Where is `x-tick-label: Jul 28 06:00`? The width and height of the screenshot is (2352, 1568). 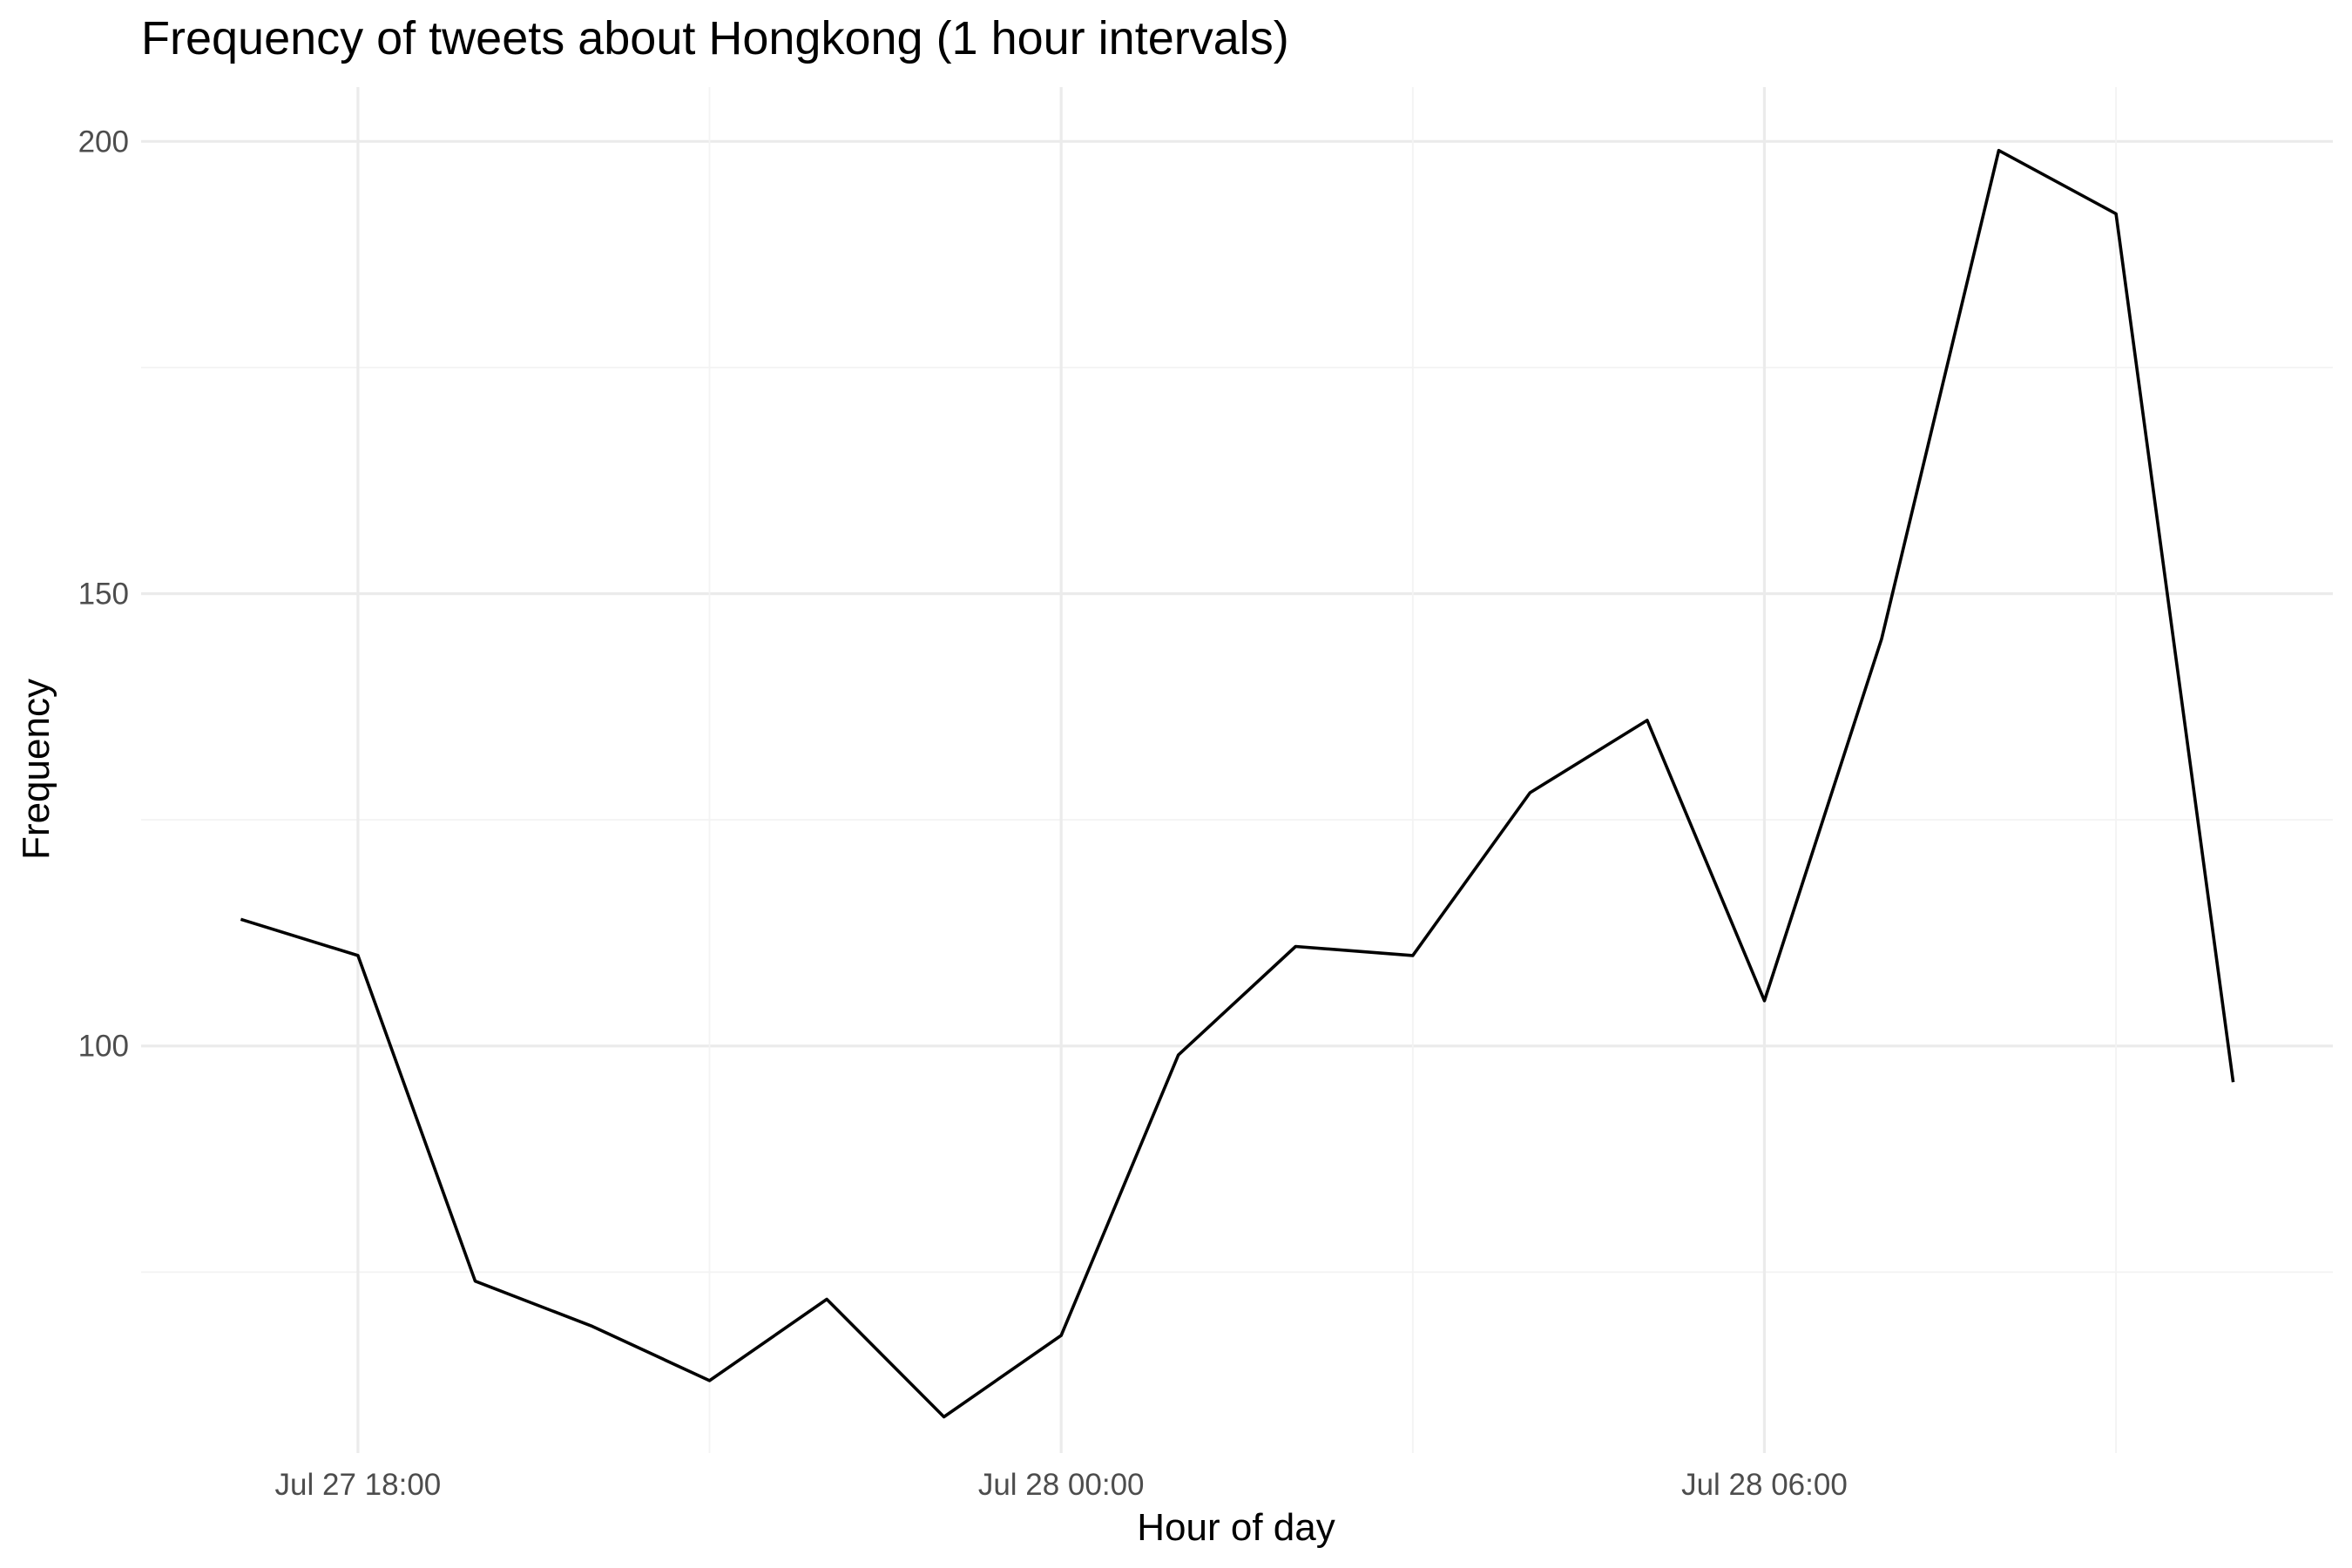
x-tick-label: Jul 28 06:00 is located at coordinates (1764, 1485).